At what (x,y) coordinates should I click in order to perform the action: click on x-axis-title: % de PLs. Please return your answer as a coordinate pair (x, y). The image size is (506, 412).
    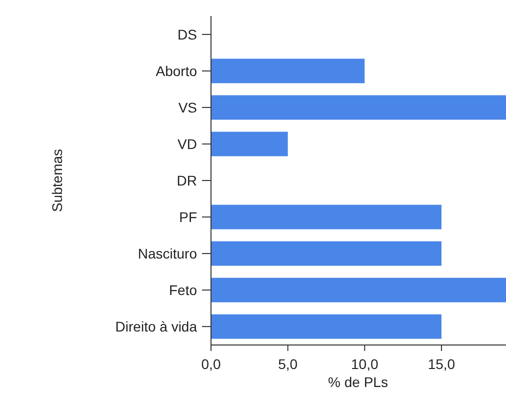
    Looking at the image, I should click on (358, 382).